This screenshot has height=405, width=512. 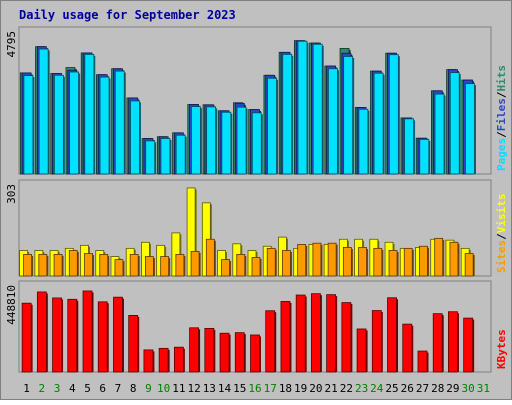 What do you see at coordinates (239, 388) in the screenshot?
I see `x-tick-label-day-15: 15` at bounding box center [239, 388].